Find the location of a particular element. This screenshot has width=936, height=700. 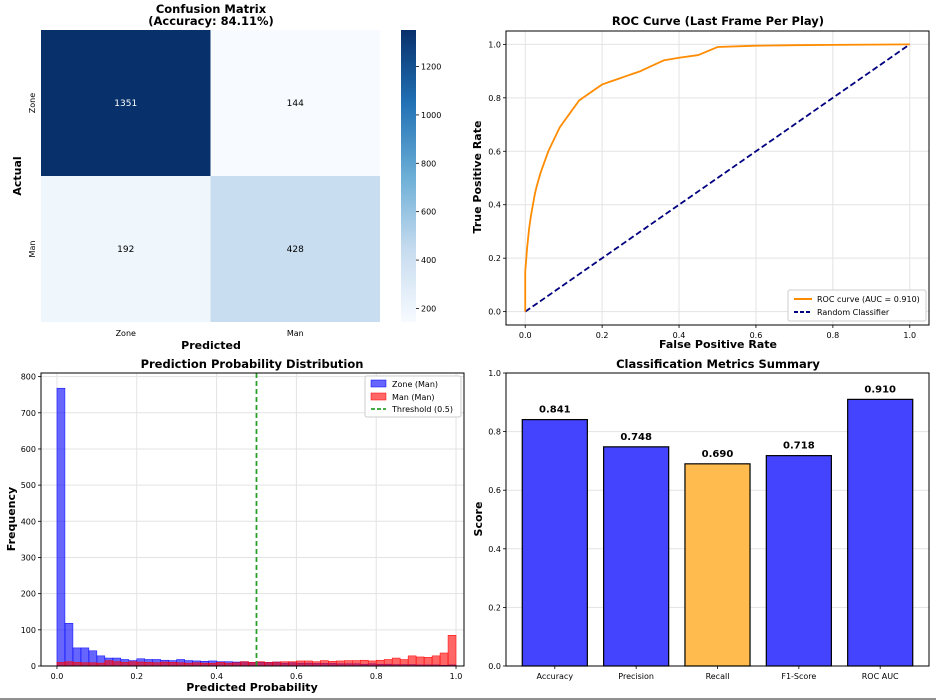

hist-y-tick-label: 200 is located at coordinates (28, 594).